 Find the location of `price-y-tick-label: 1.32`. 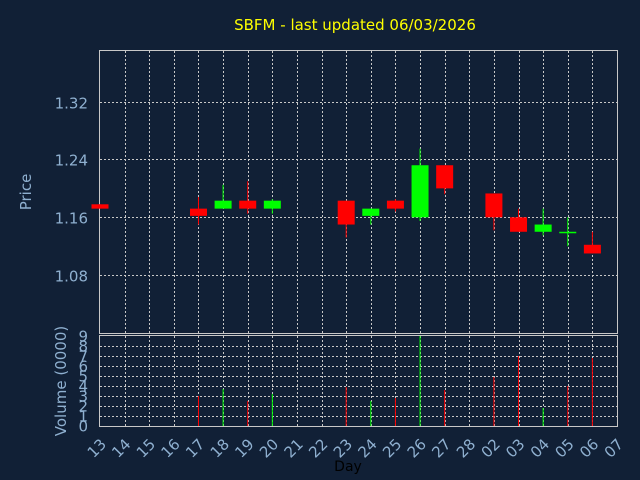

price-y-tick-label: 1.32 is located at coordinates (71, 104).